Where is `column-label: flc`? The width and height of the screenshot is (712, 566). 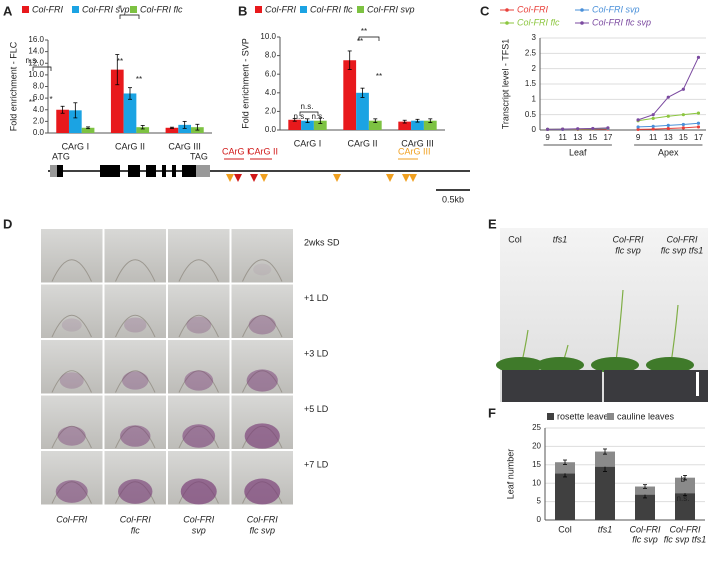
column-label: flc is located at coordinates (136, 530).